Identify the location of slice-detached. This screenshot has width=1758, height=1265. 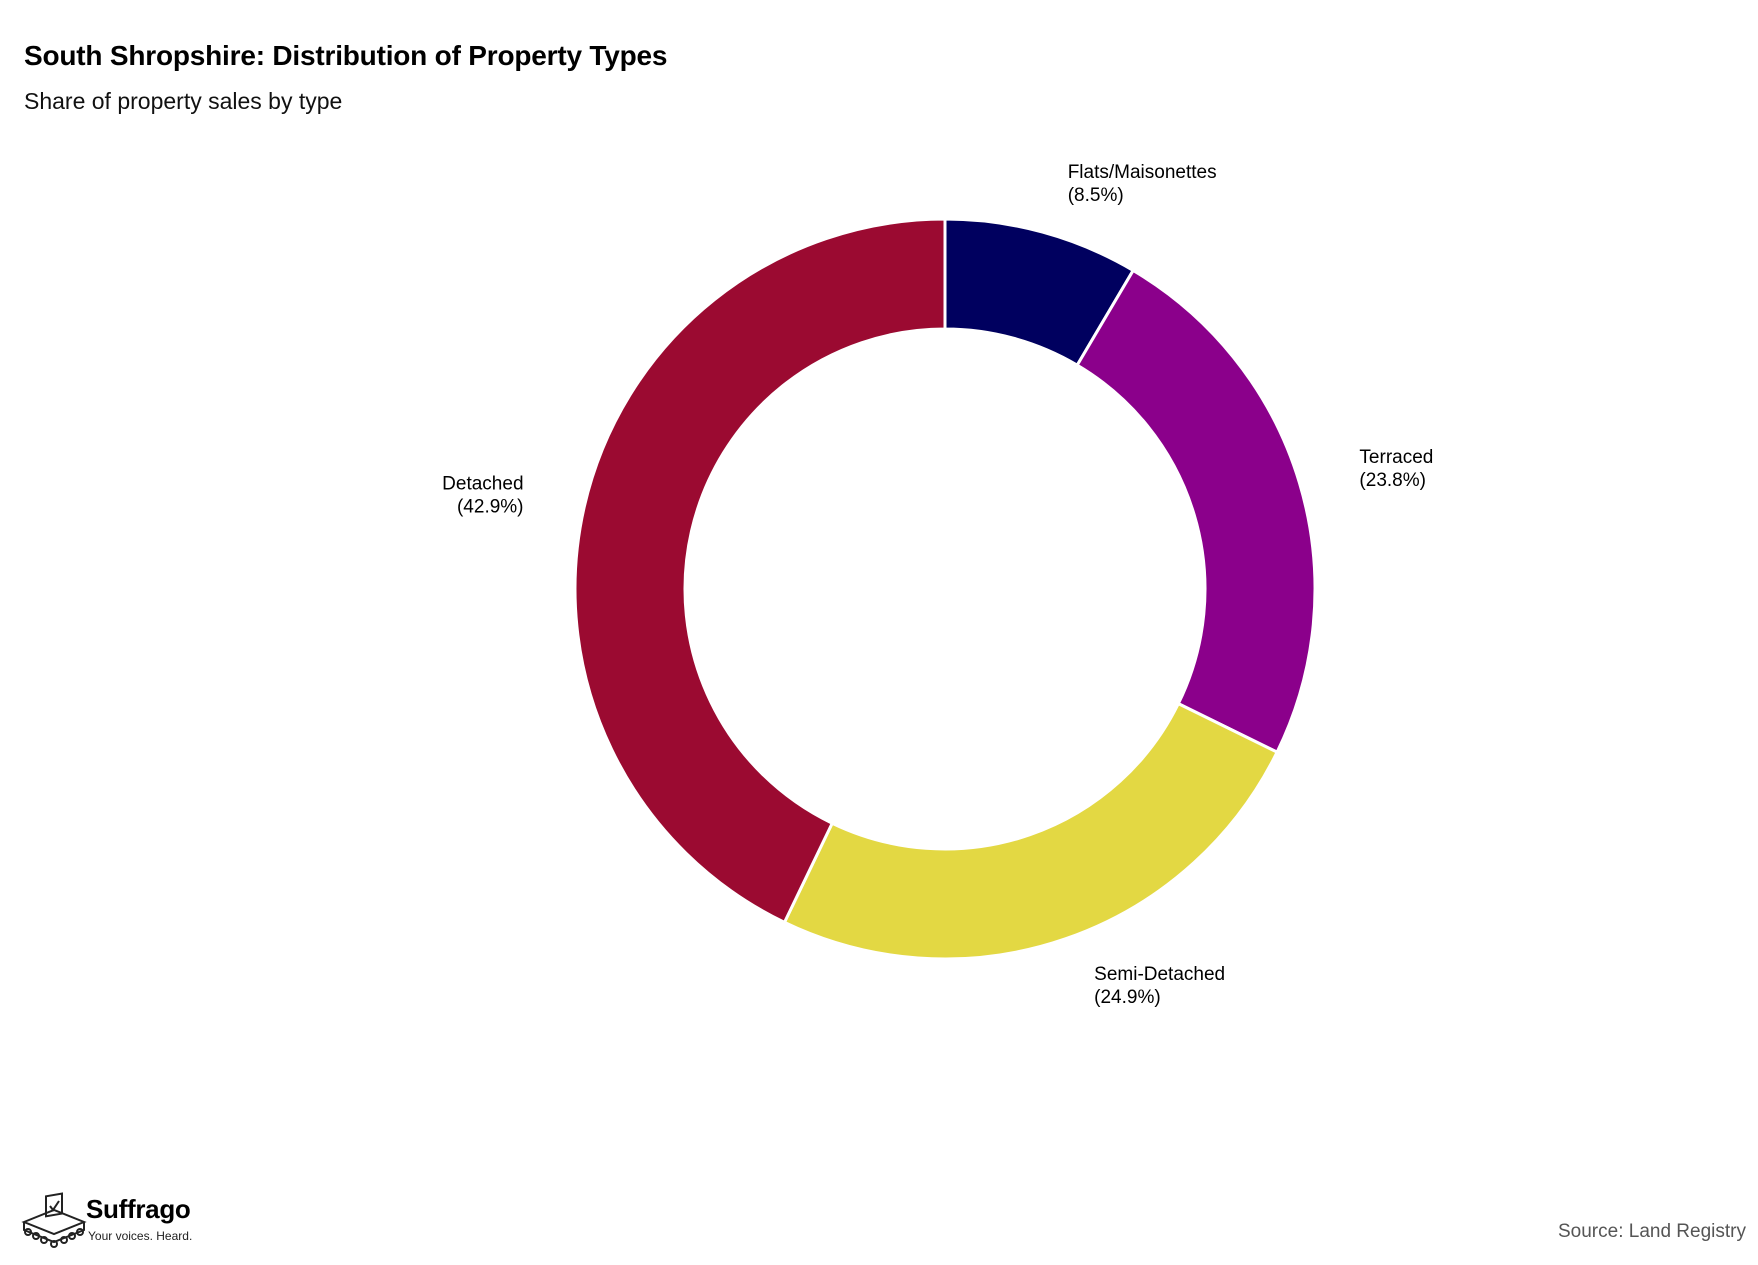
(760, 571).